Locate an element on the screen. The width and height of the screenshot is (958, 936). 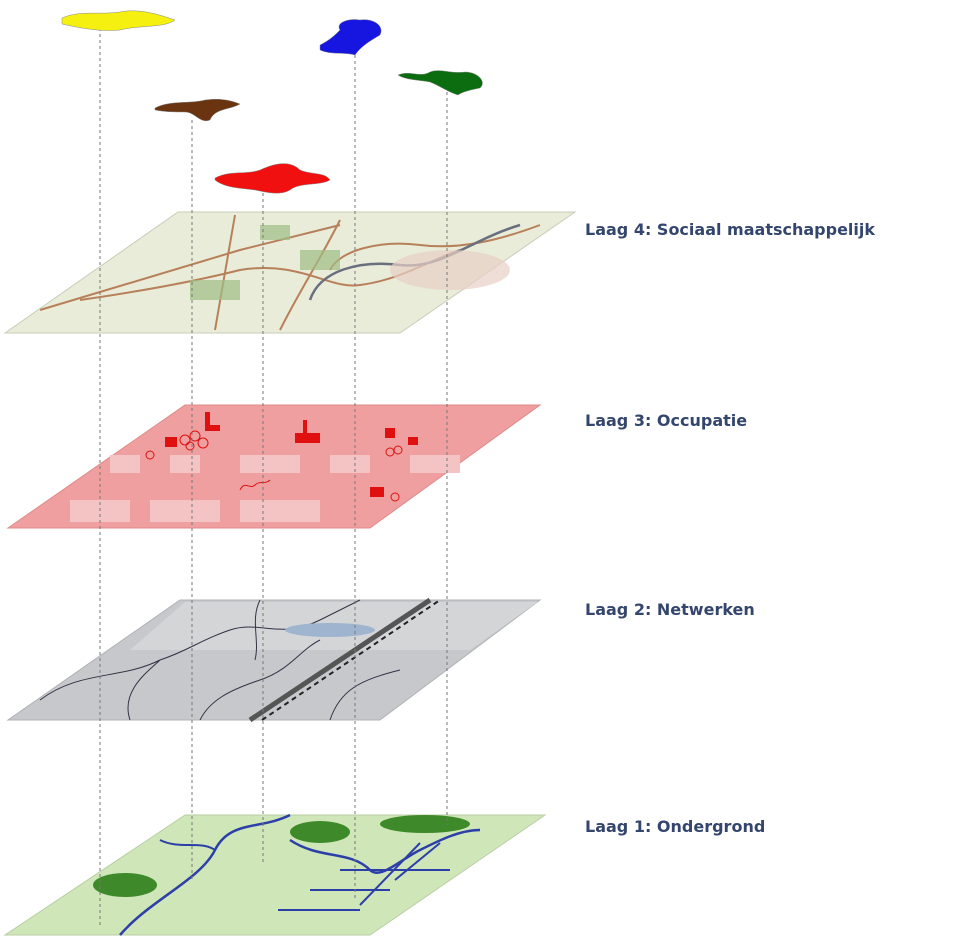
layer-occupatie is located at coordinates (274, 466).